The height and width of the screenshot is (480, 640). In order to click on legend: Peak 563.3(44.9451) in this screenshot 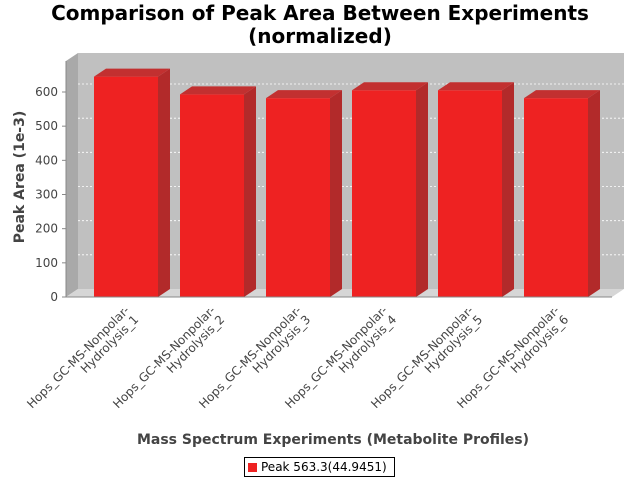, I will do `click(319, 467)`.